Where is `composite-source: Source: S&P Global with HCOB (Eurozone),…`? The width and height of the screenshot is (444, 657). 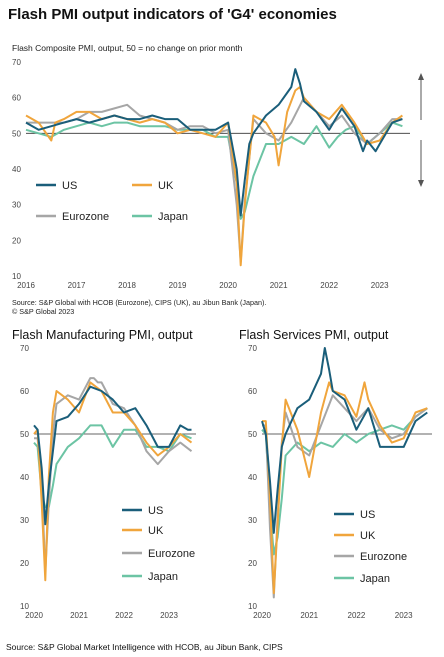 composite-source: Source: S&P Global with HCOB (Eurozone),… is located at coordinates (139, 302).